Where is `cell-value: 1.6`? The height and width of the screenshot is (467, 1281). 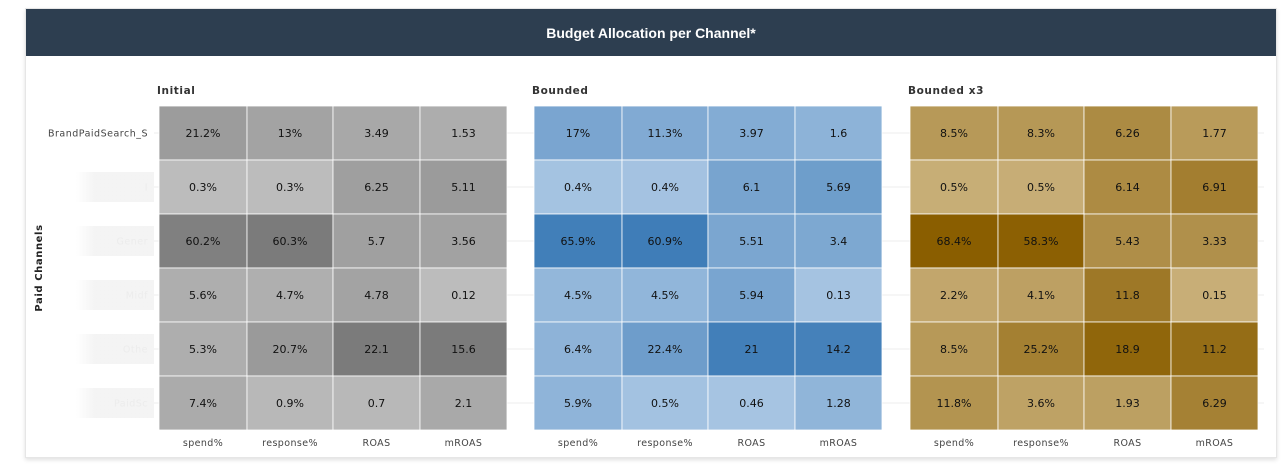
cell-value: 1.6 is located at coordinates (839, 133).